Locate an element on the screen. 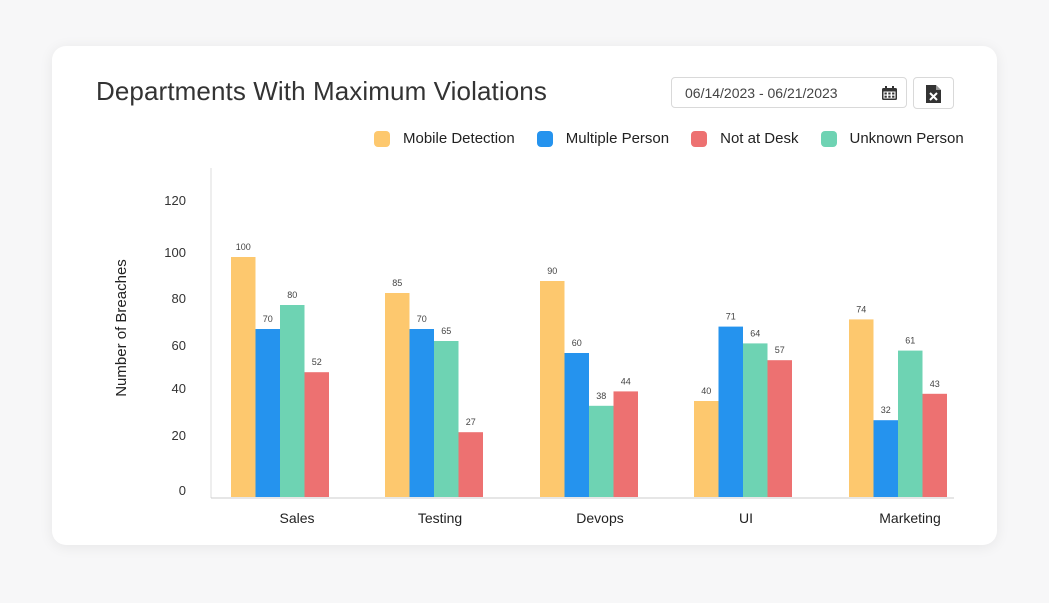 The width and height of the screenshot is (1049, 603). excel-file-icon is located at coordinates (933, 94).